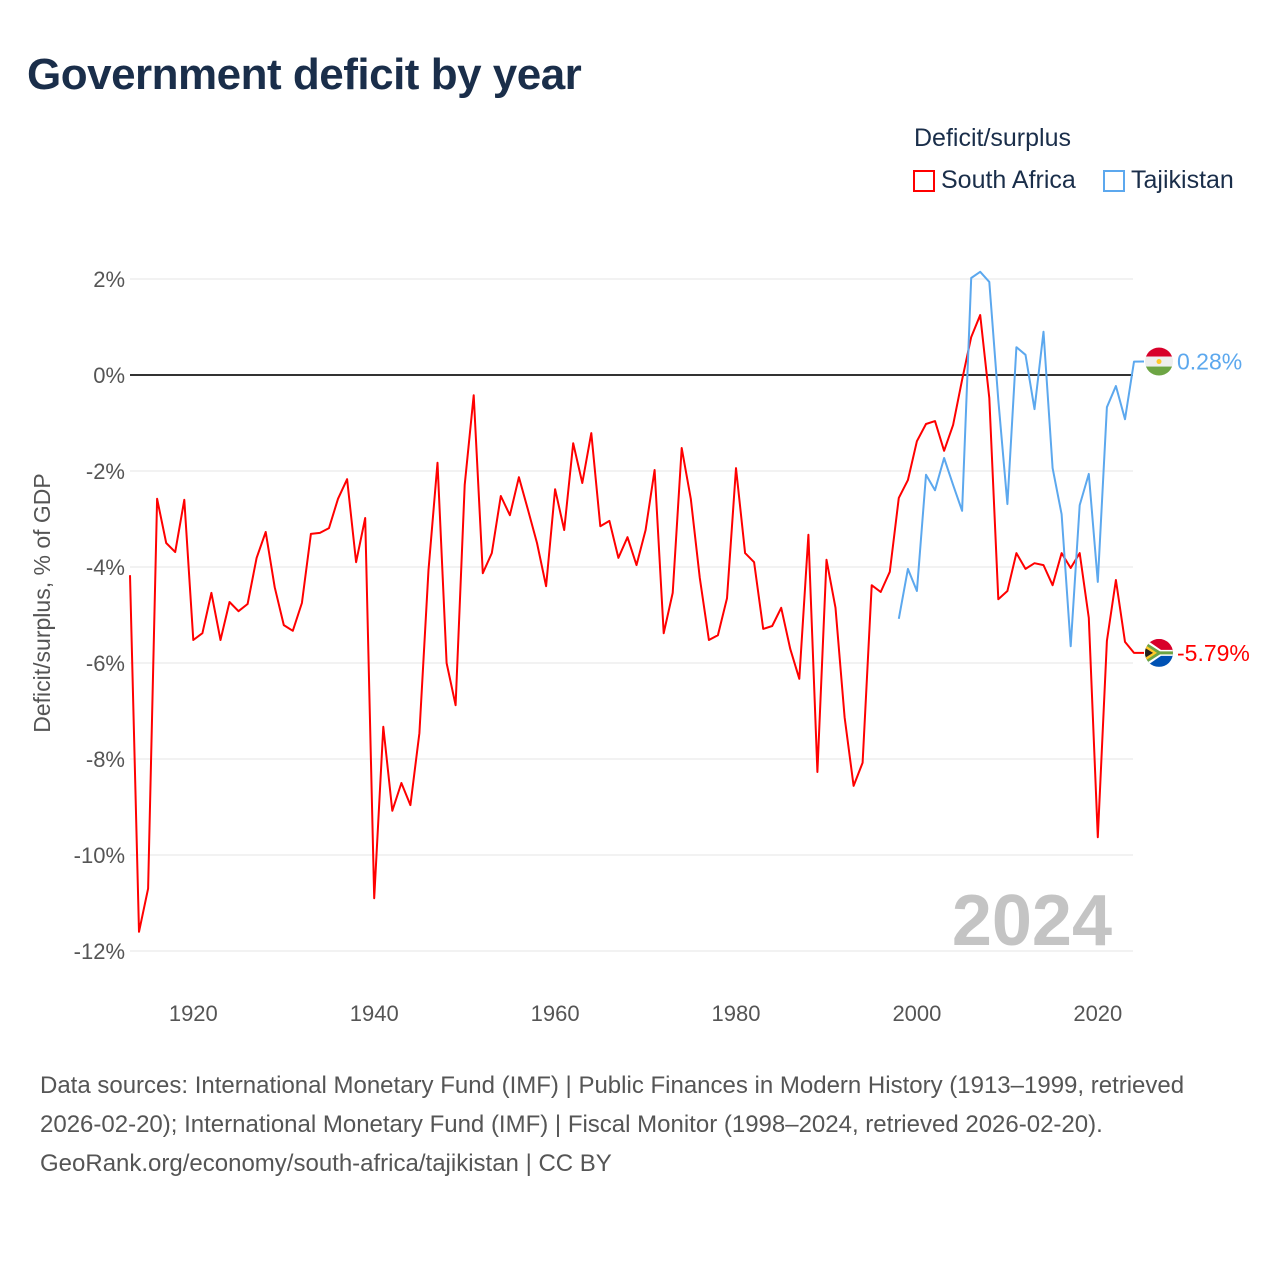 This screenshot has height=1280, width=1280. I want to click on y-tick-label: -8%, so click(105, 759).